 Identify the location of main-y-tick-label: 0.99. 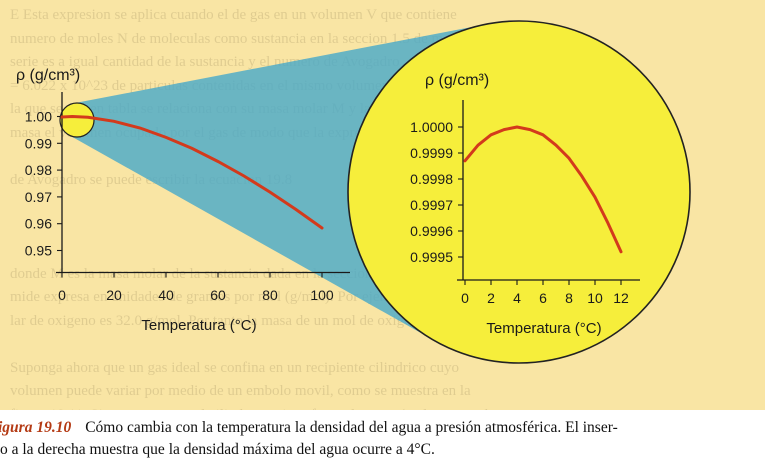
(38, 143).